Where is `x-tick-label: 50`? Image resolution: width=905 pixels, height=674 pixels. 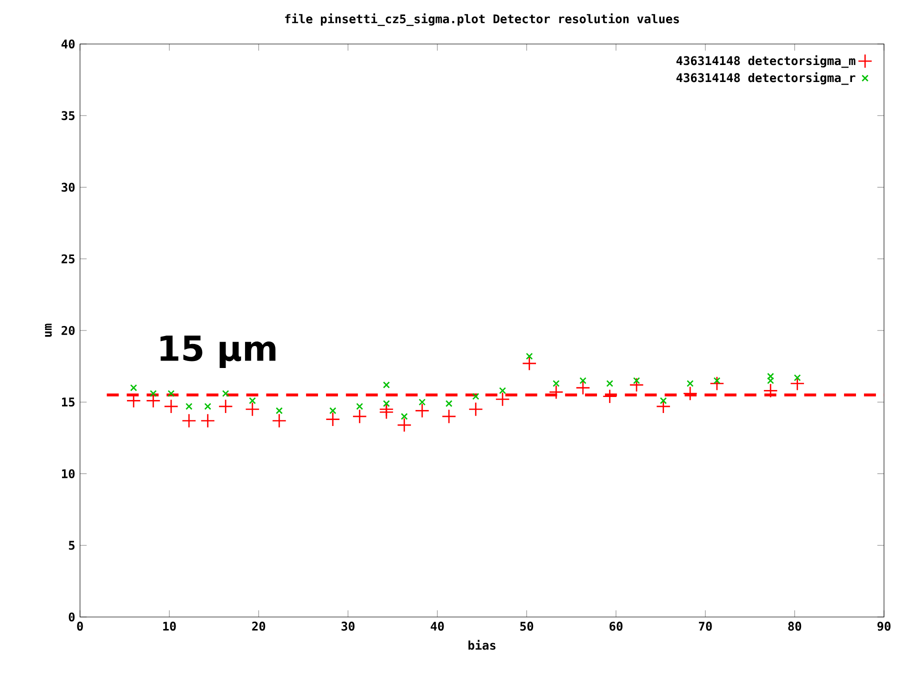 x-tick-label: 50 is located at coordinates (527, 626).